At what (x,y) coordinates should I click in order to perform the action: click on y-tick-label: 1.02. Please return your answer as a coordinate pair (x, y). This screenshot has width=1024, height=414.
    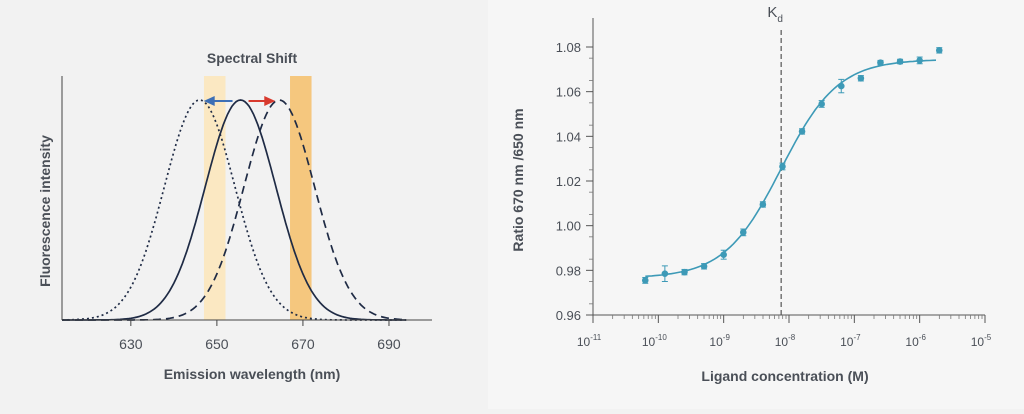
    Looking at the image, I should click on (568, 181).